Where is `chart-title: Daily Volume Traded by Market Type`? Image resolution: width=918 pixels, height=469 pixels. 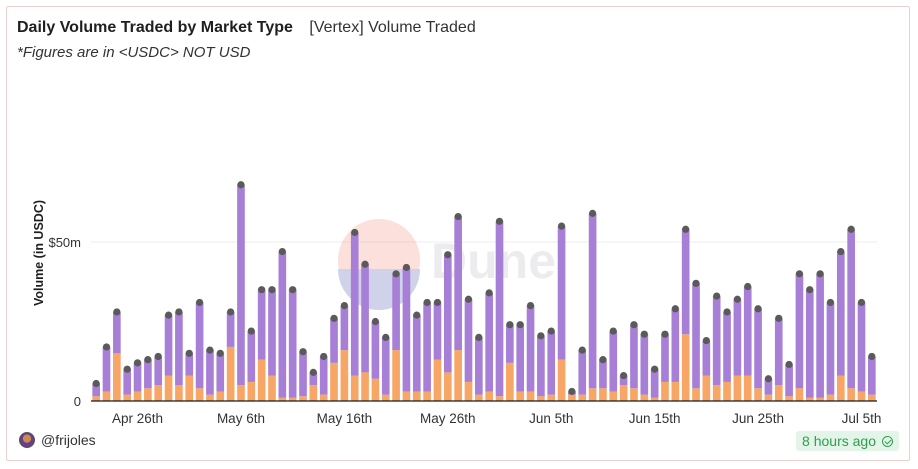
chart-title: Daily Volume Traded by Market Type is located at coordinates (155, 27).